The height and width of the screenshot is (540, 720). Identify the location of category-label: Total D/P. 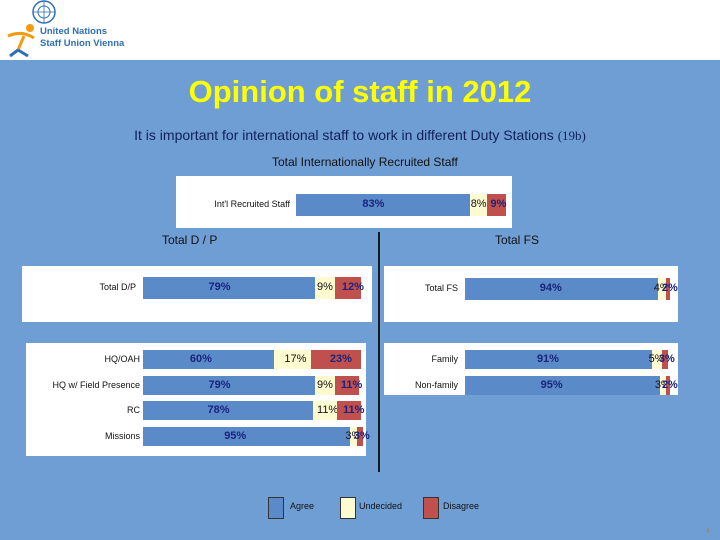
(68, 287).